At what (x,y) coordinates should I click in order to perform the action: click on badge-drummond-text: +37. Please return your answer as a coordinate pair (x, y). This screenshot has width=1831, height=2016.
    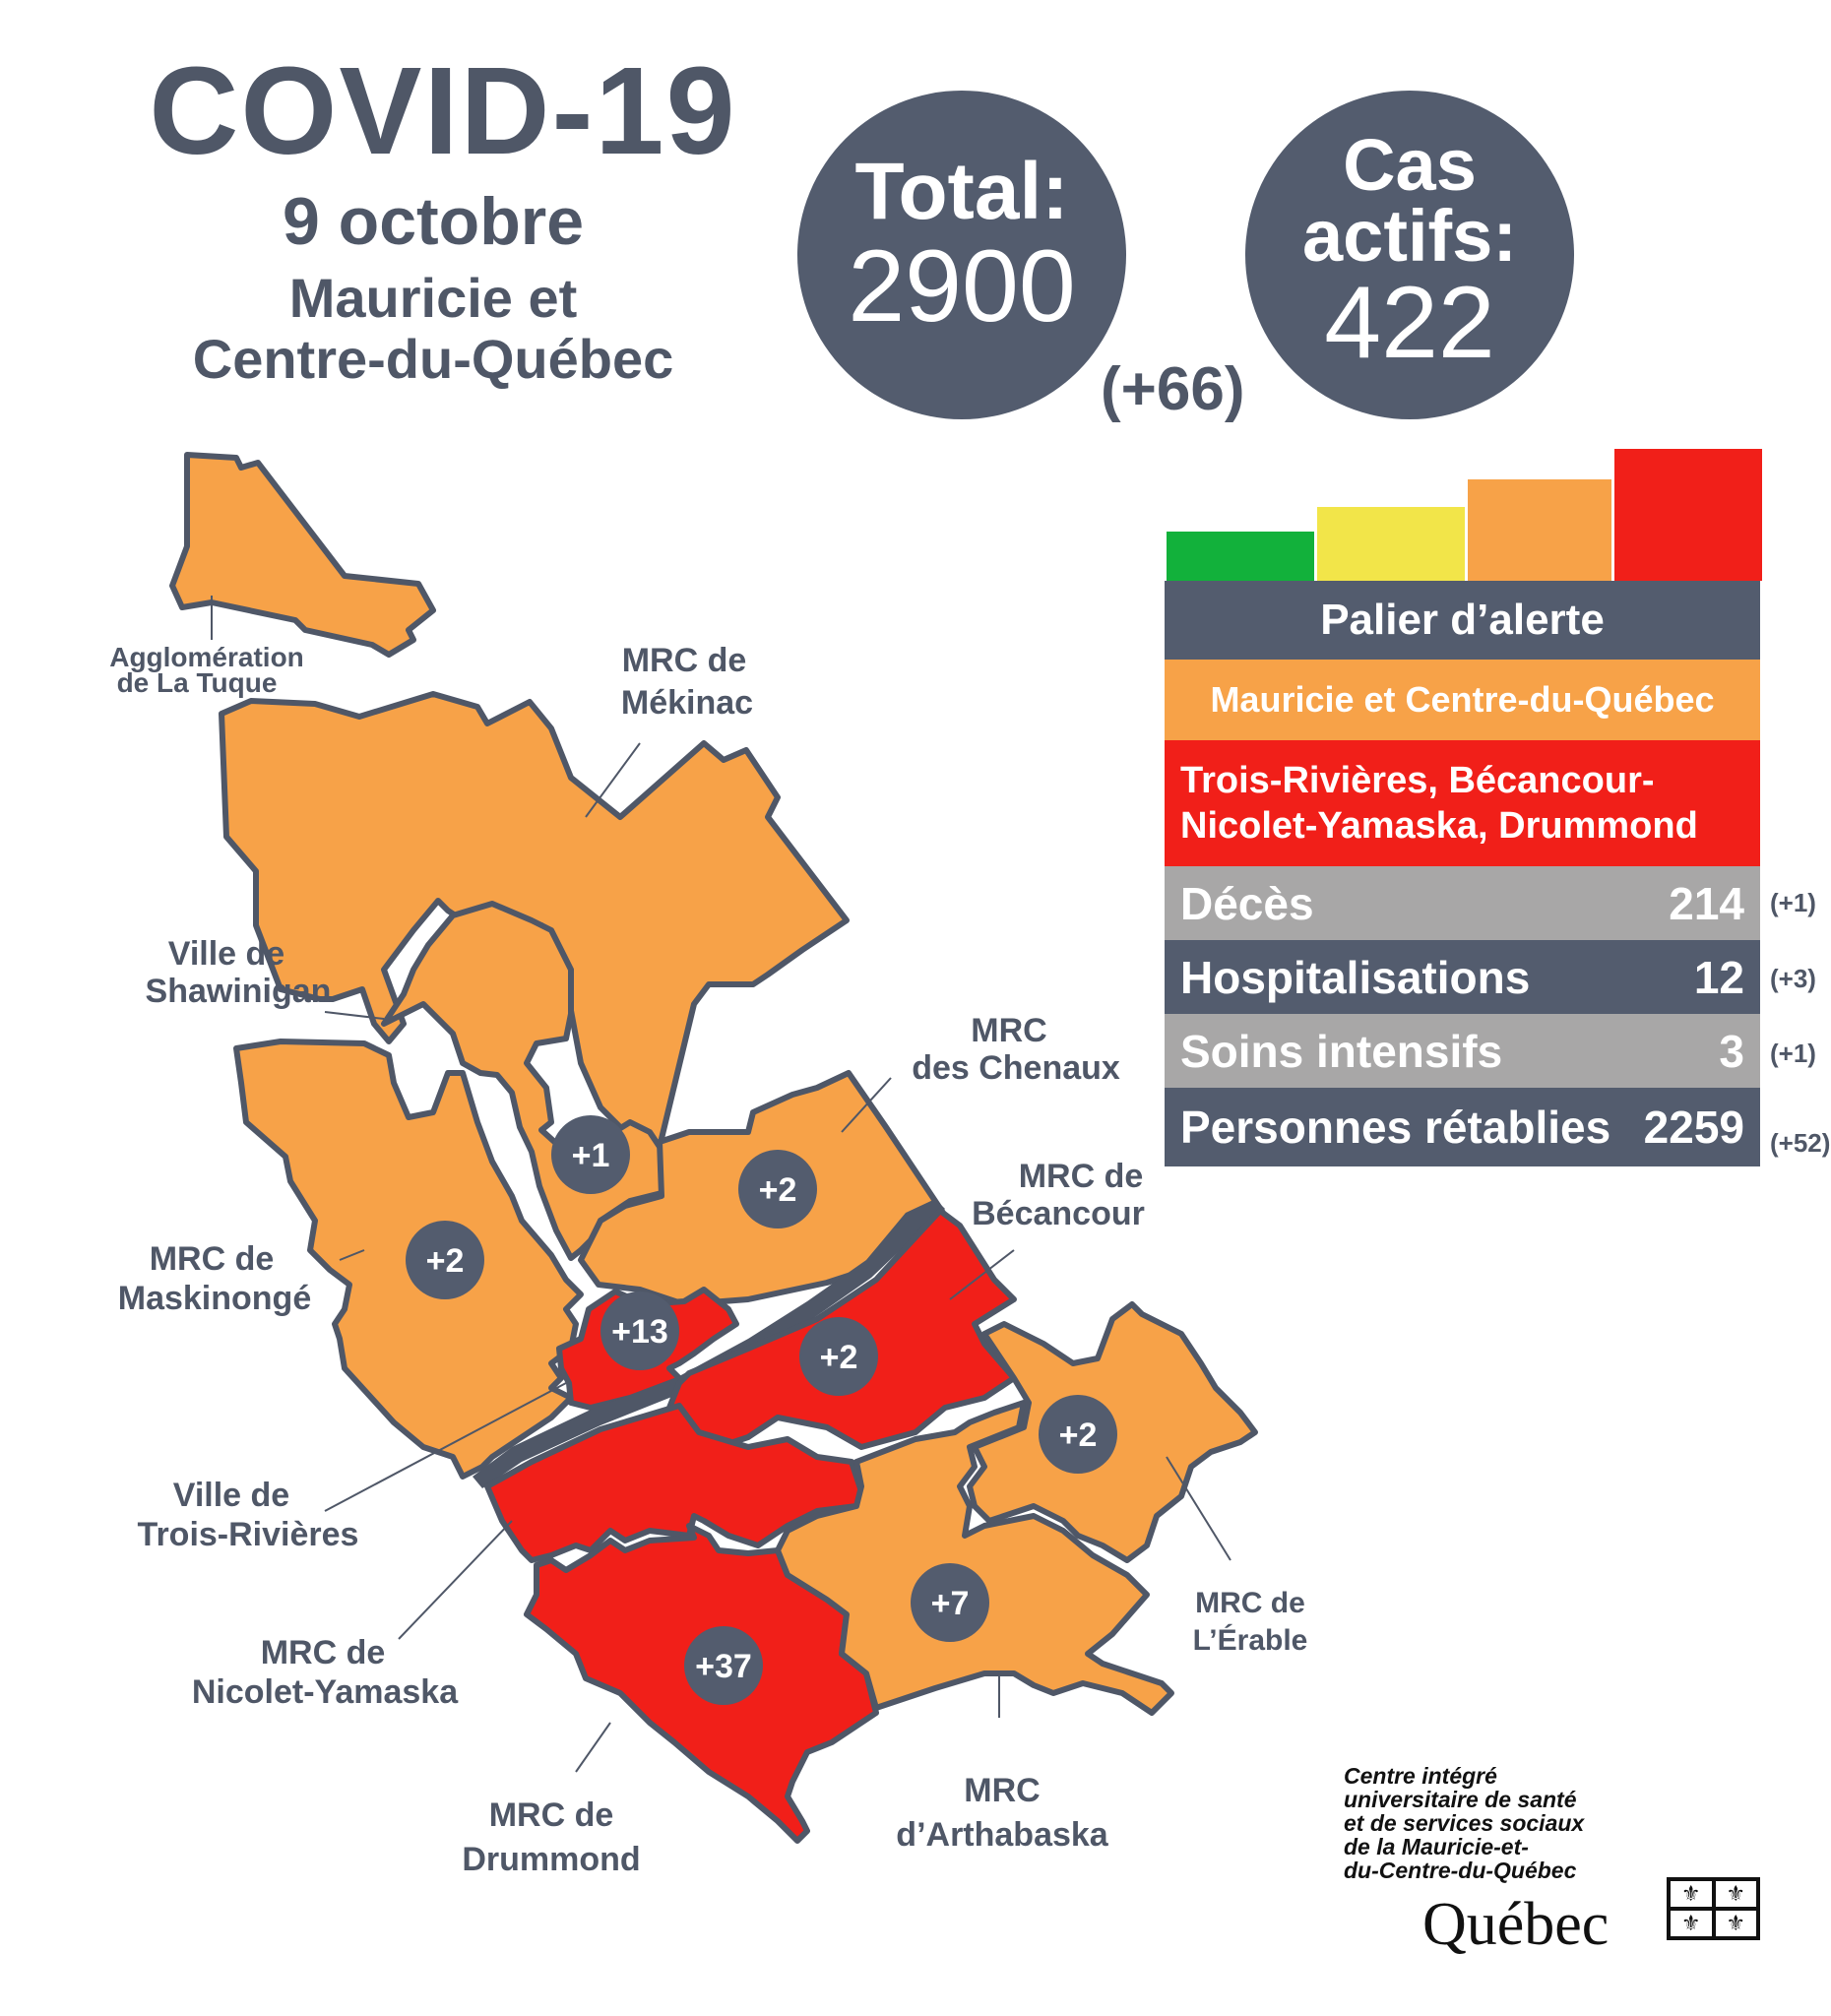
    Looking at the image, I should click on (723, 1666).